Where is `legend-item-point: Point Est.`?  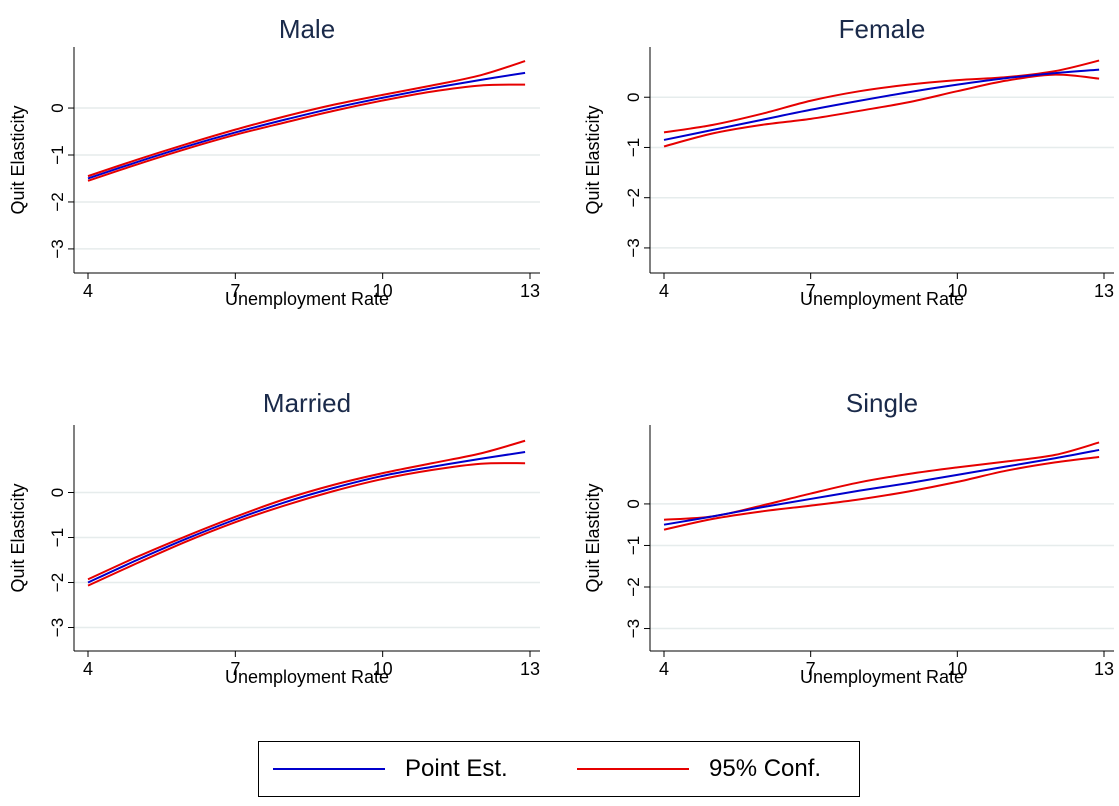 legend-item-point: Point Est. is located at coordinates (390, 769).